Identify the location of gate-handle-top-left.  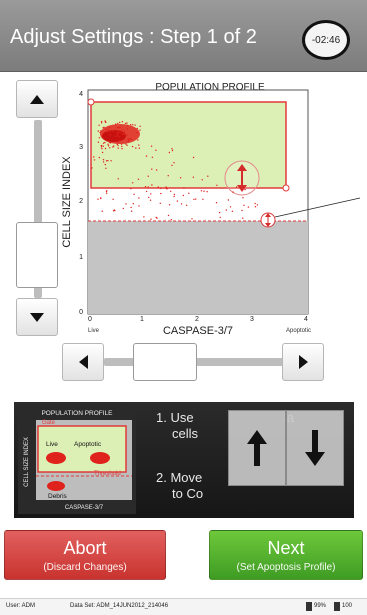
(91, 102).